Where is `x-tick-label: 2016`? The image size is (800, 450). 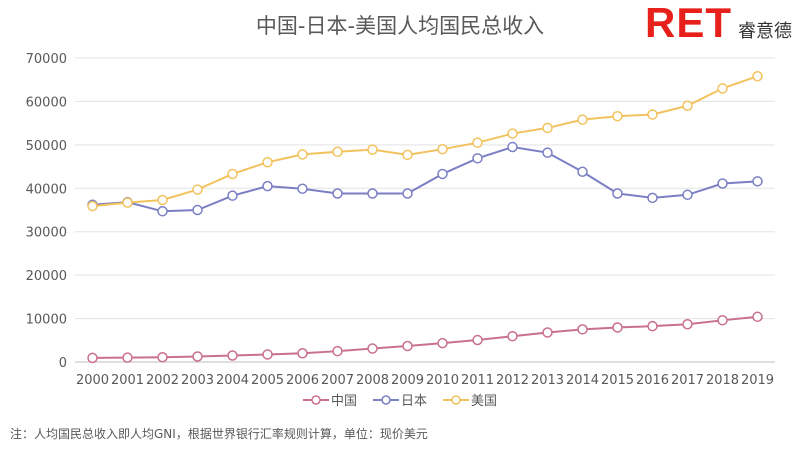
x-tick-label: 2016 is located at coordinates (652, 380).